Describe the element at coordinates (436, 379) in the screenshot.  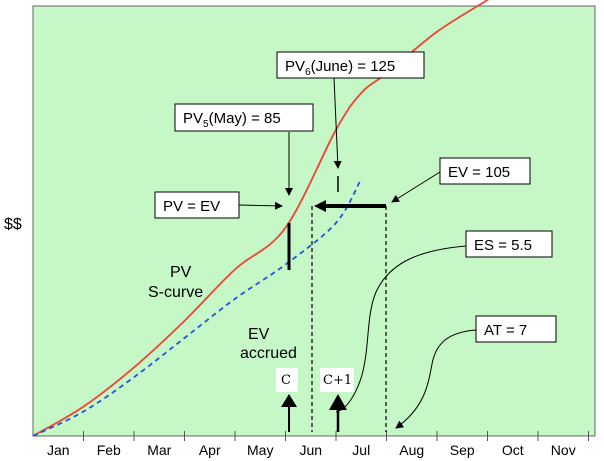
I see `at-pointer` at that location.